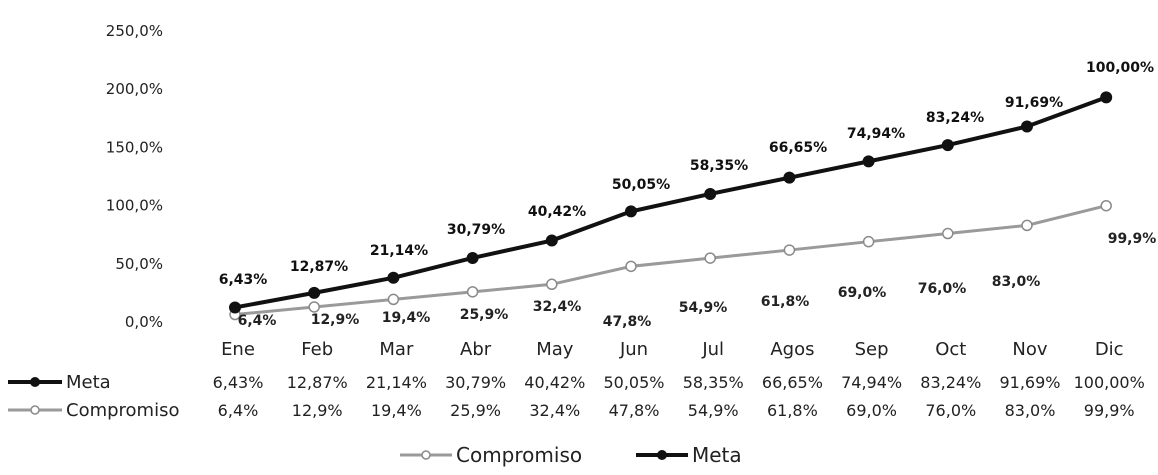  Describe the element at coordinates (1132, 239) in the screenshot. I see `compromiso-data-label: 99,9%` at that location.